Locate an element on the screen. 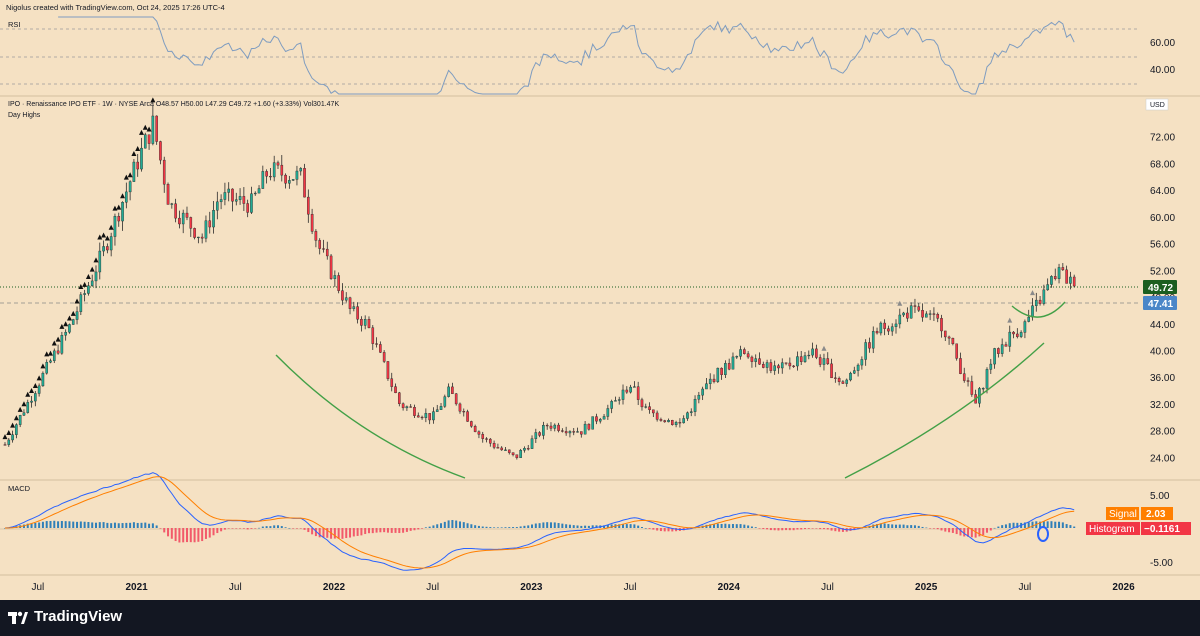 This screenshot has height=636, width=1200. signal-value-box is located at coordinates (1157, 513).